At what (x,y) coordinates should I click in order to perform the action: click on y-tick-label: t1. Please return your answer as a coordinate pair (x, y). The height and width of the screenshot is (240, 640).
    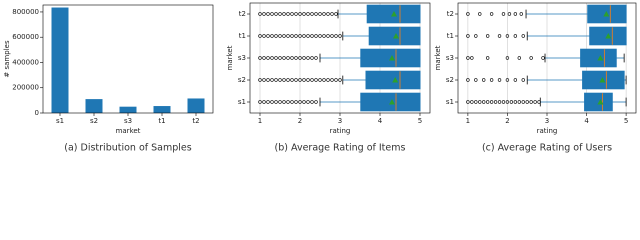
    Looking at the image, I should click on (450, 36).